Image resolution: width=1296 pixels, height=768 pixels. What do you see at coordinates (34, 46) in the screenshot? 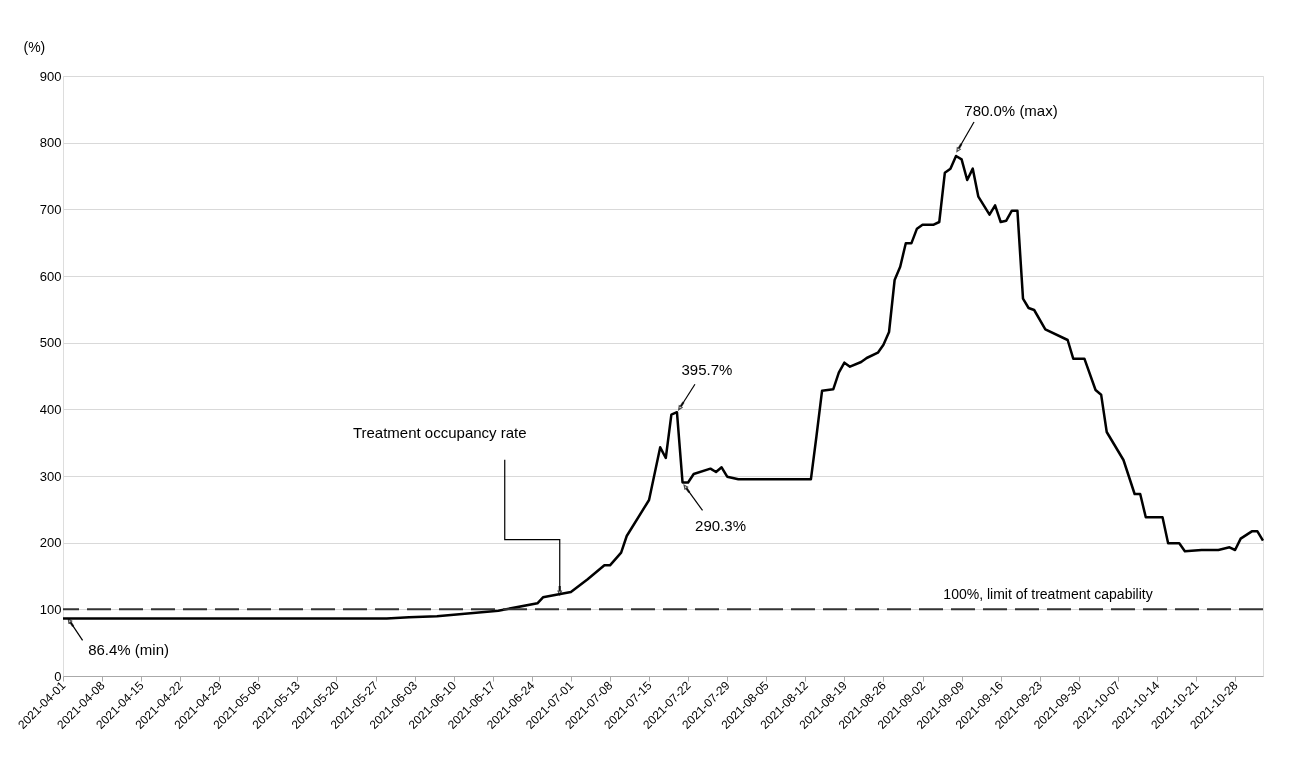
I see `y-axis-title: (%)` at bounding box center [34, 46].